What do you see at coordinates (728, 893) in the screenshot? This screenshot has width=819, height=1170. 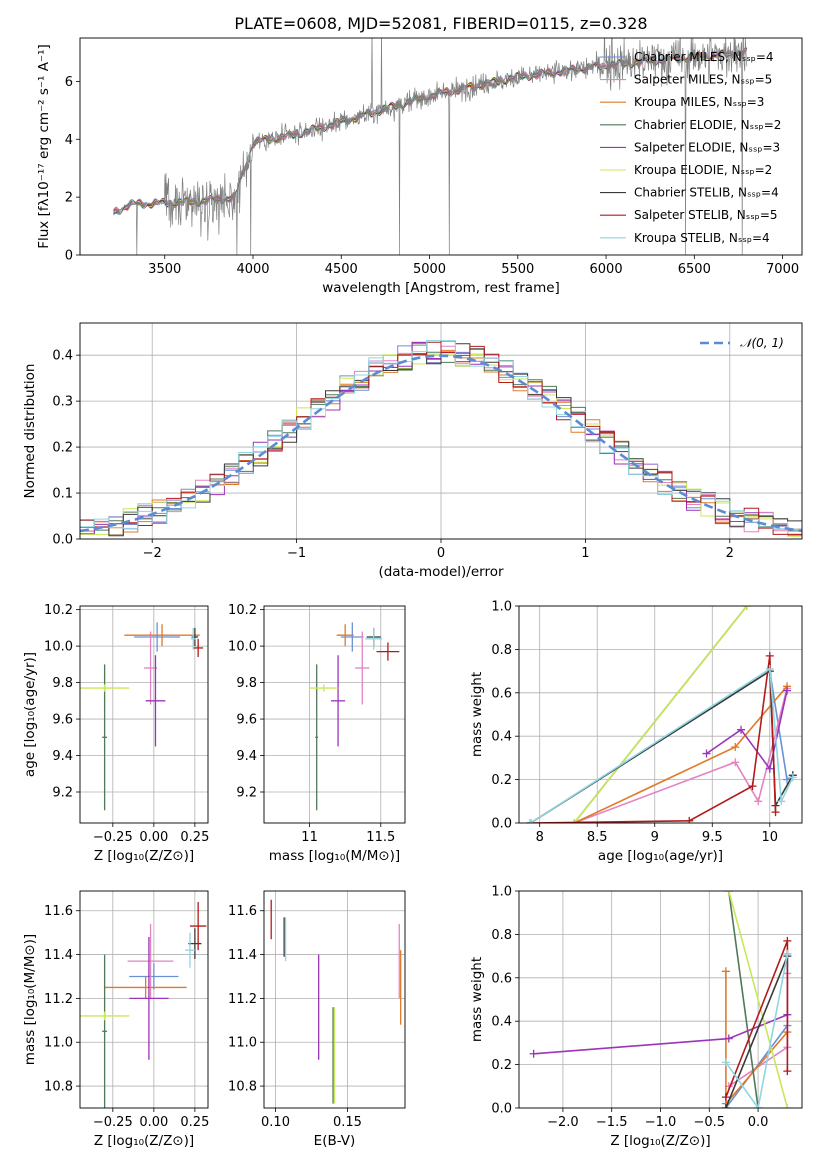 I see `weight_vs_Z-marker-kroupa-elodie` at bounding box center [728, 893].